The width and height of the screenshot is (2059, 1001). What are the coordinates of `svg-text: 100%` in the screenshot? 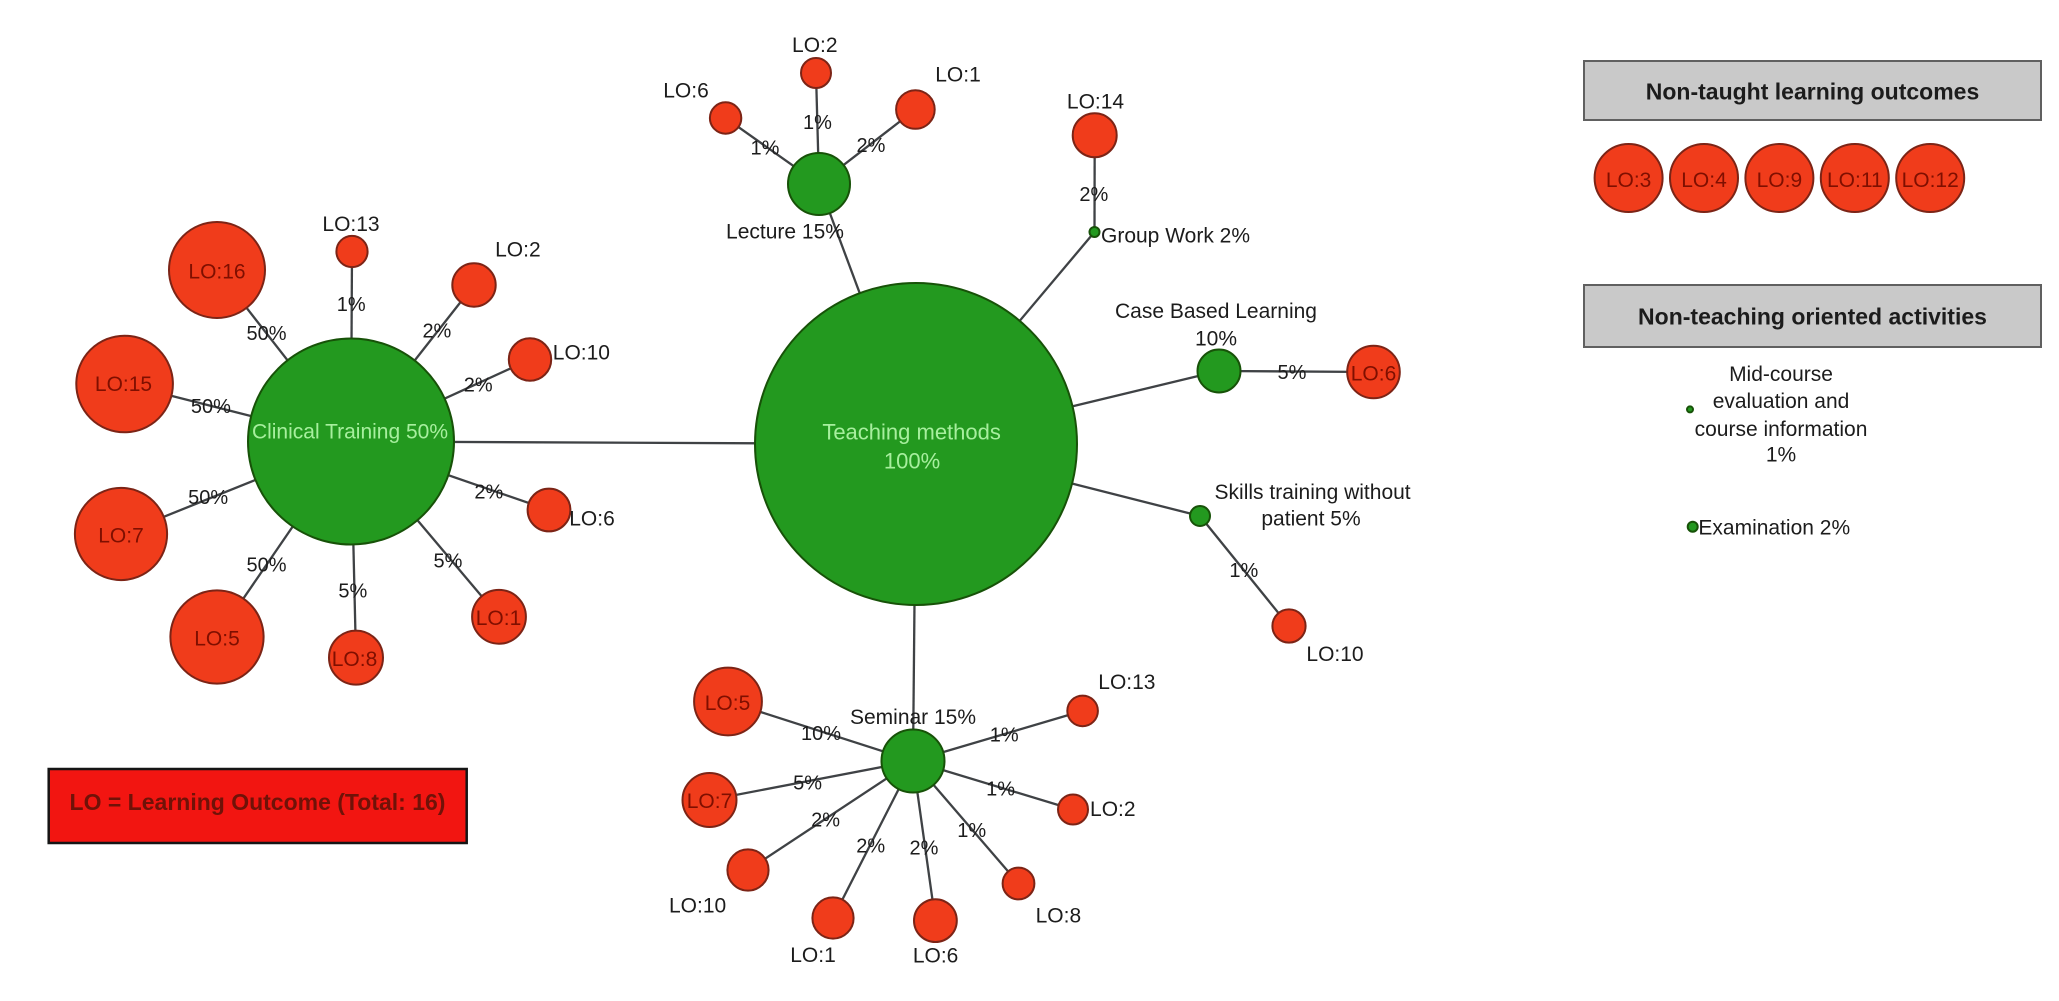 It's located at (912, 461).